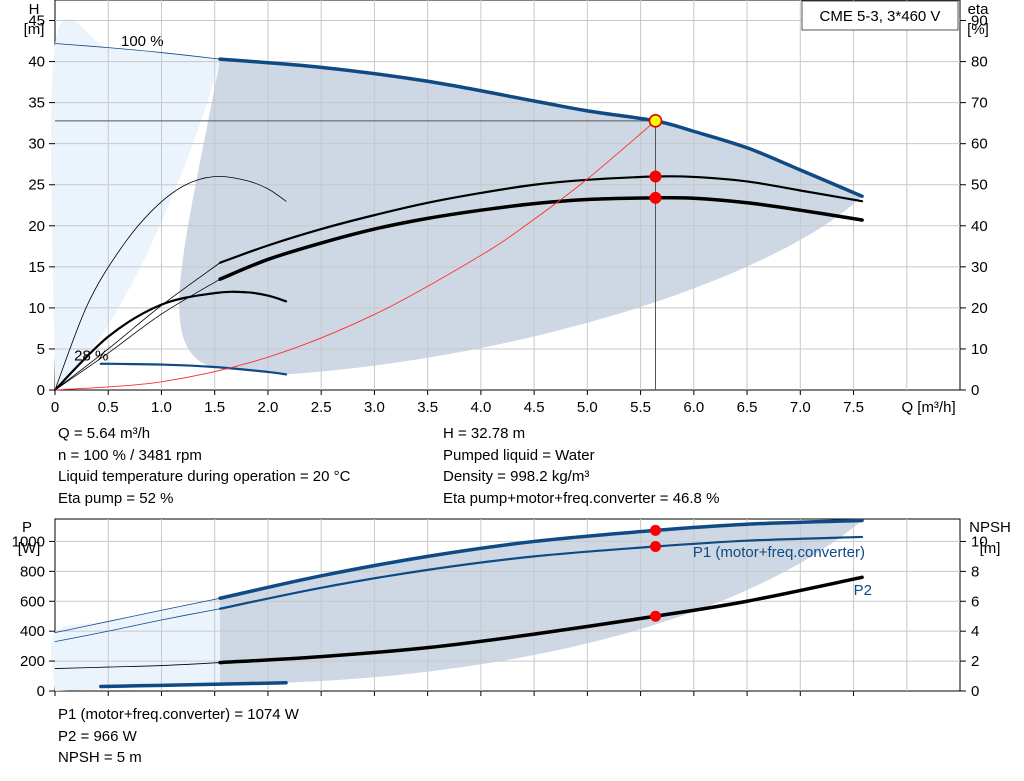 This screenshot has height=781, width=1024. What do you see at coordinates (655, 616) in the screenshot?
I see `duty-point-npsh` at bounding box center [655, 616].